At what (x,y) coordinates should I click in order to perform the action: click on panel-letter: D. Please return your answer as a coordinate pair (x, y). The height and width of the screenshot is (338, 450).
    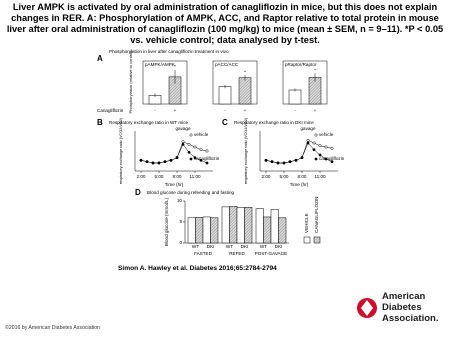
    Looking at the image, I should click on (138, 192).